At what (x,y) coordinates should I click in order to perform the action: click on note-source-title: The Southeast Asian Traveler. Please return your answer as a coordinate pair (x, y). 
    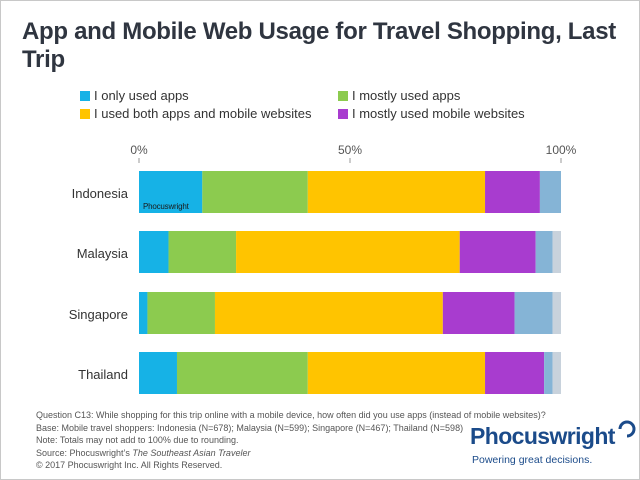
    Looking at the image, I should click on (191, 452).